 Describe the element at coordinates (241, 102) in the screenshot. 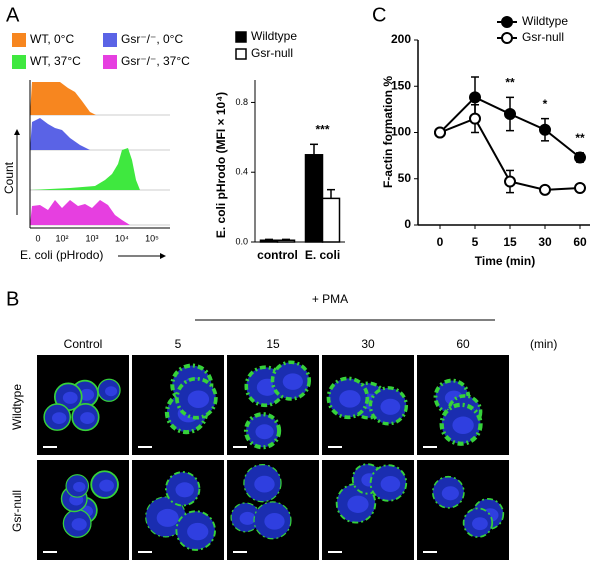

I see `y-tick-label: 0.8` at that location.